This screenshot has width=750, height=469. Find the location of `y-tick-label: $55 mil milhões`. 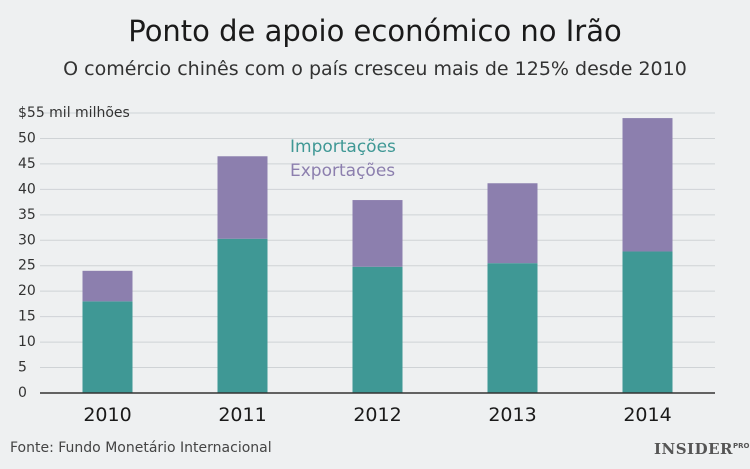

y-tick-label: $55 mil milhões is located at coordinates (74, 113).